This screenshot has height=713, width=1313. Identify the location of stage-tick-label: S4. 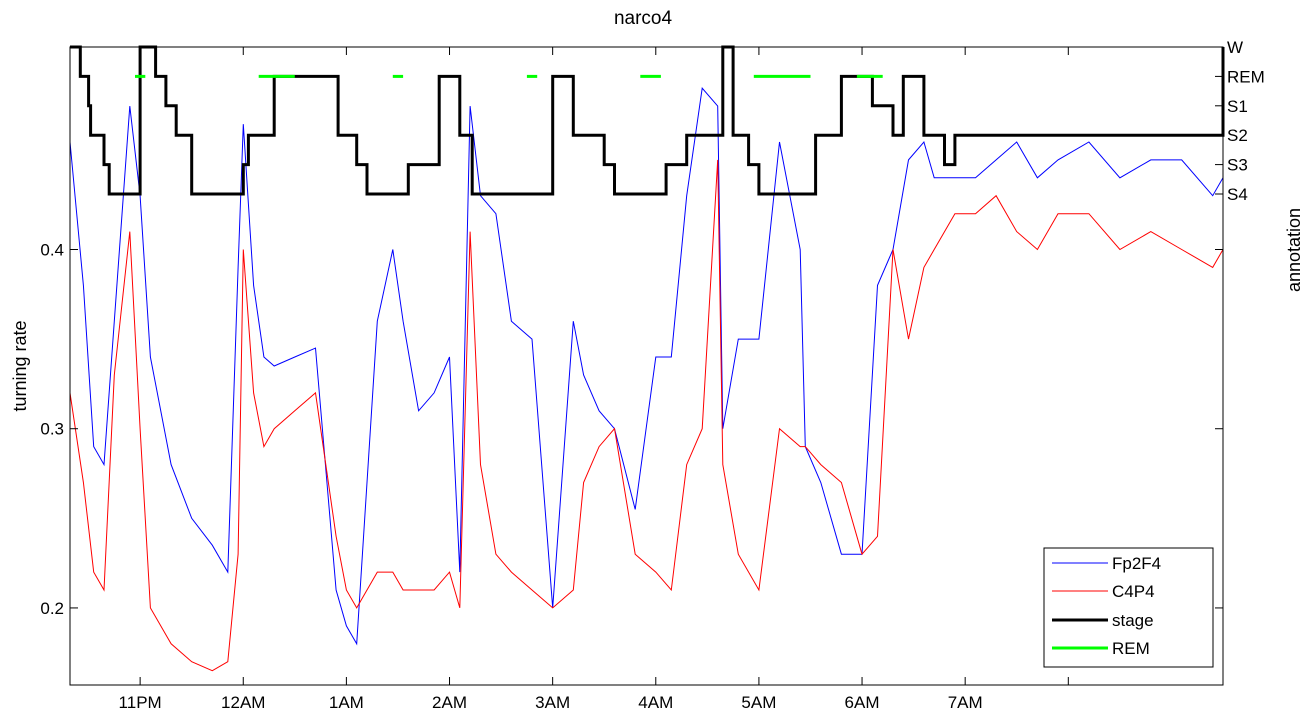
(1237, 194).